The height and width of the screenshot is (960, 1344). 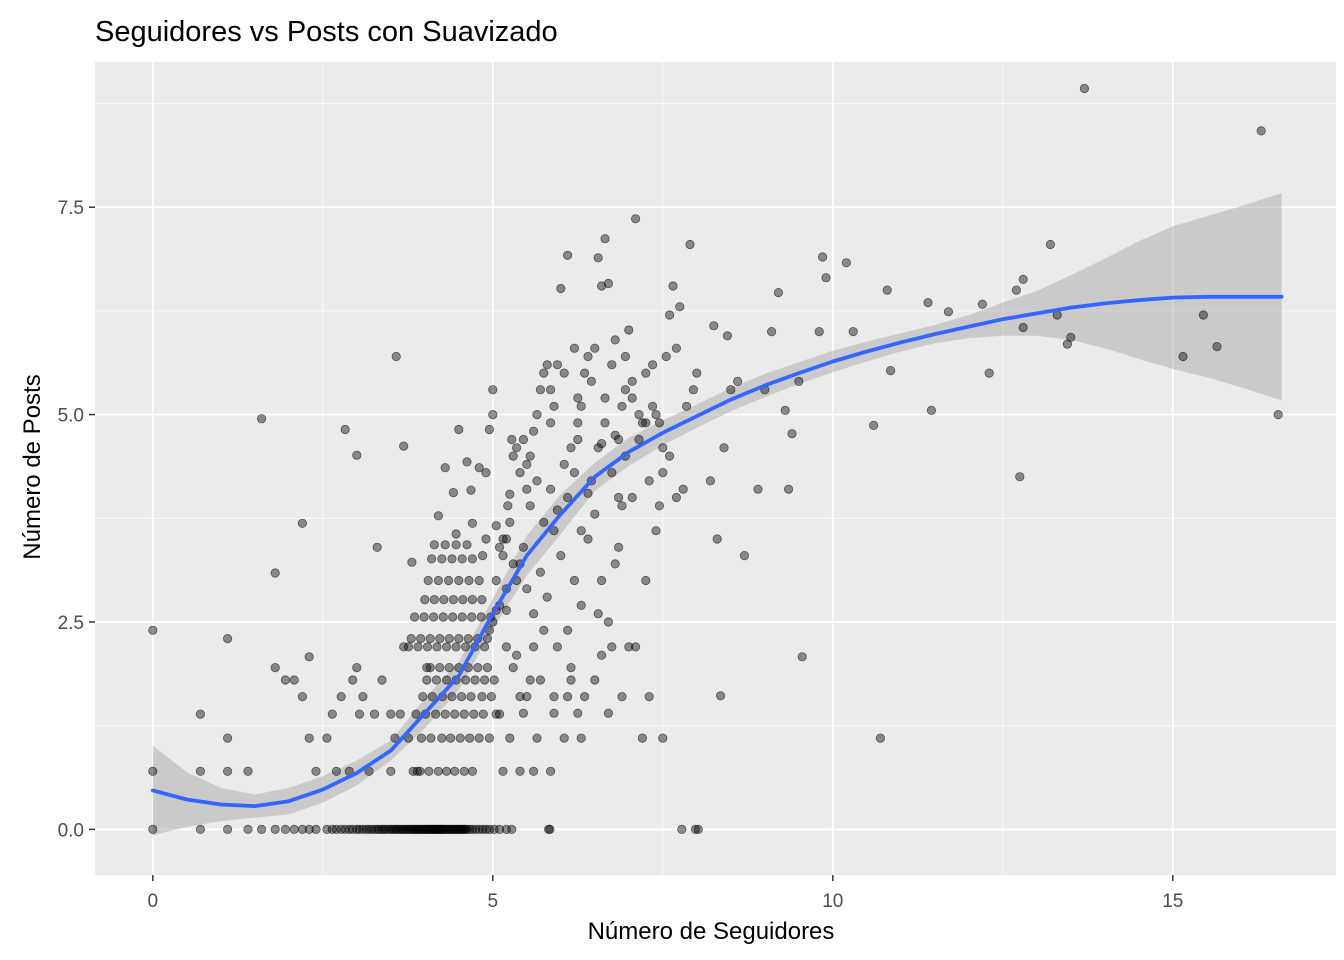 What do you see at coordinates (711, 931) in the screenshot?
I see `x-axis-title: Número de Seguidores` at bounding box center [711, 931].